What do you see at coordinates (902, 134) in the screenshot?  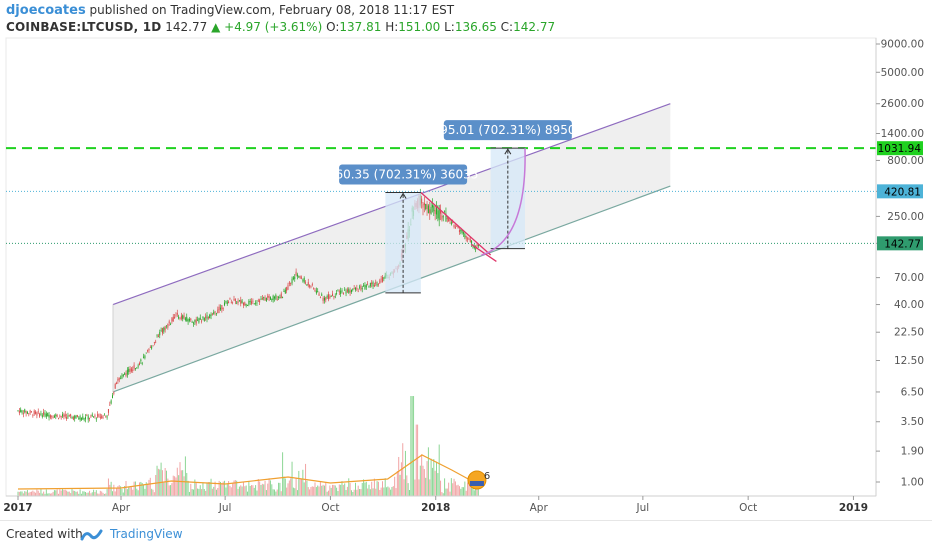 I see `price-tick-label: 1400.00` at bounding box center [902, 134].